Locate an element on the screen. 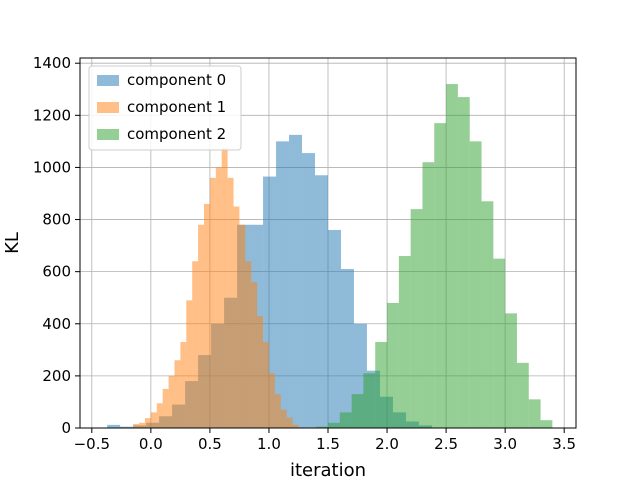 This screenshot has width=640, height=480. x-axis-label: iteration is located at coordinates (328, 470).